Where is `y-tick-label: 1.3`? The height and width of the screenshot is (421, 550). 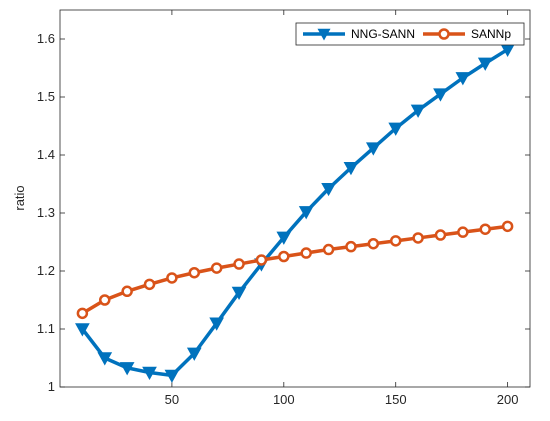
y-tick-label: 1.3 is located at coordinates (46, 212).